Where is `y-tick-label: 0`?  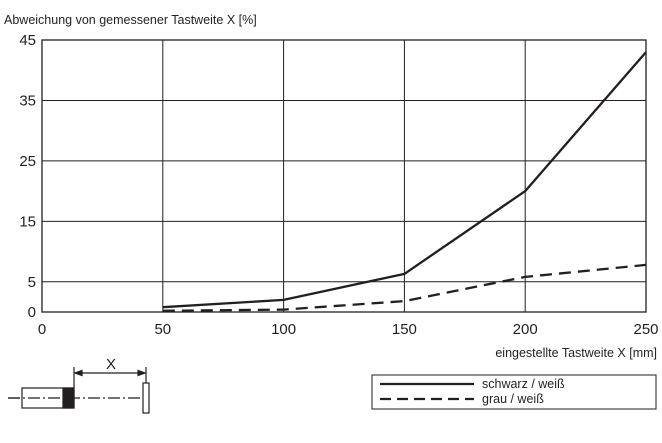
y-tick-label: 0 is located at coordinates (32, 312).